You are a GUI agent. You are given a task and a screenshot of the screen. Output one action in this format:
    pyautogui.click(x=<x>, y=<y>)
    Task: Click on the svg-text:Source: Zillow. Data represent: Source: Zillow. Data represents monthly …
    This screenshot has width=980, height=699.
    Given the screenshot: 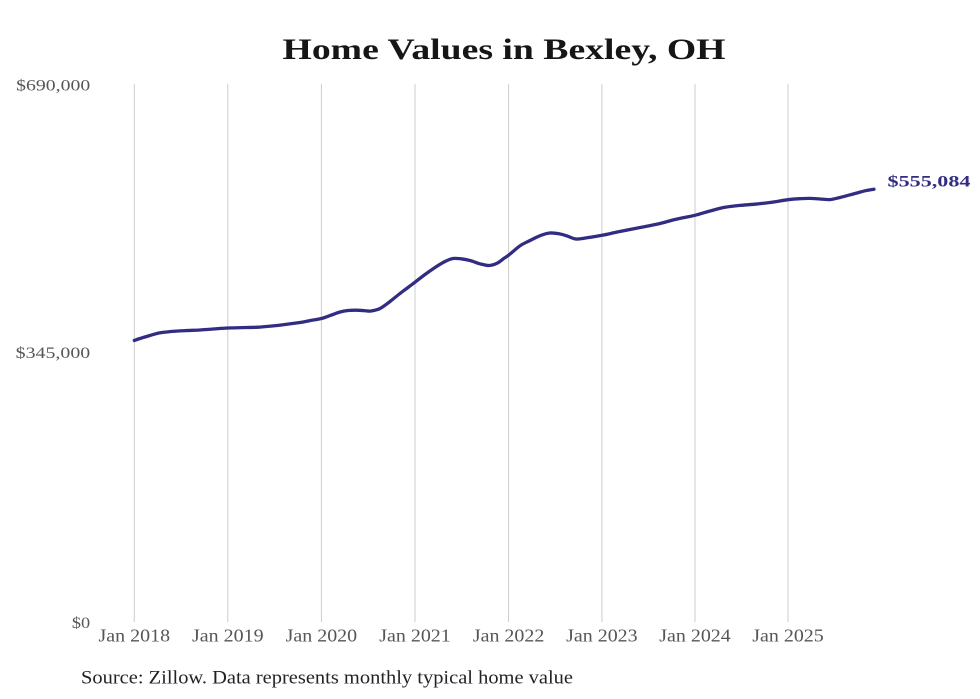 What is the action you would take?
    pyautogui.click(x=327, y=677)
    